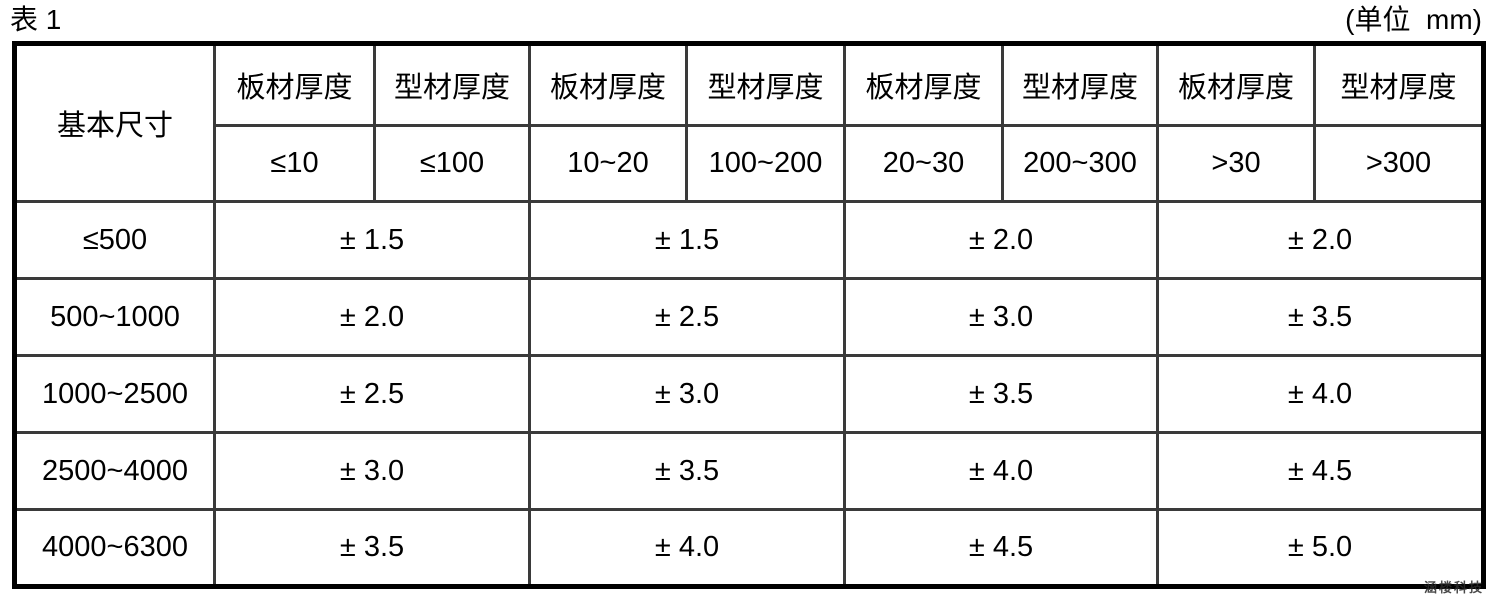 The height and width of the screenshot is (600, 1492). I want to click on basic-size-cell: 2500~4000, so click(114, 471).